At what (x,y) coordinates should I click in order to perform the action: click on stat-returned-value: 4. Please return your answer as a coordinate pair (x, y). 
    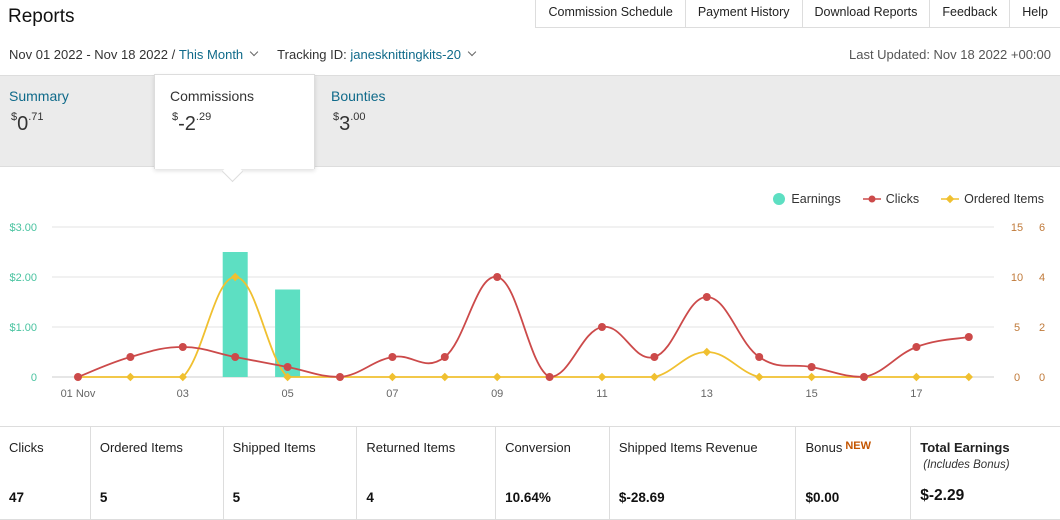
    Looking at the image, I should click on (370, 497).